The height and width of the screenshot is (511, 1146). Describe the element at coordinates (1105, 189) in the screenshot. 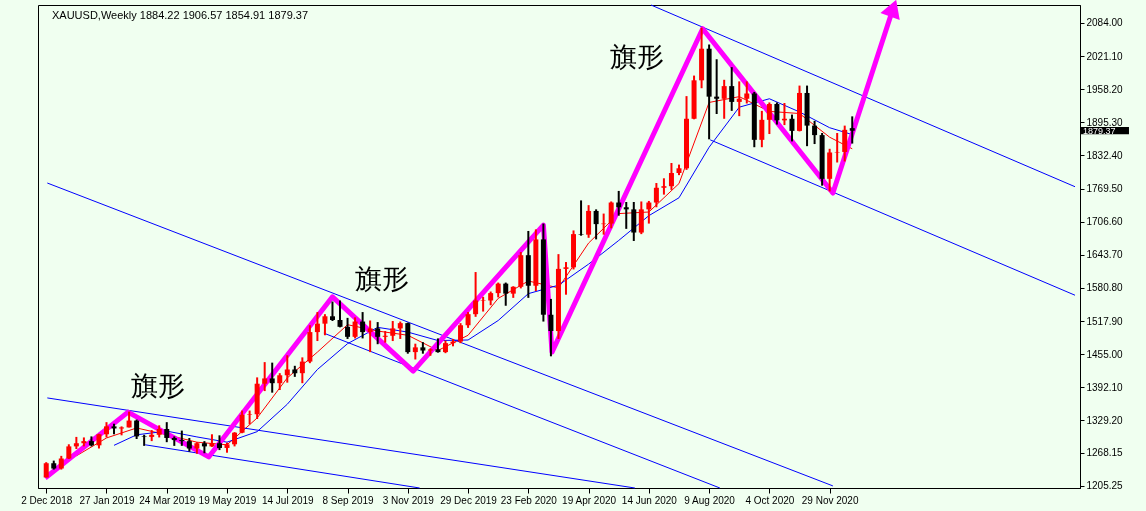

I see `y-tick-label: 1769.50` at that location.